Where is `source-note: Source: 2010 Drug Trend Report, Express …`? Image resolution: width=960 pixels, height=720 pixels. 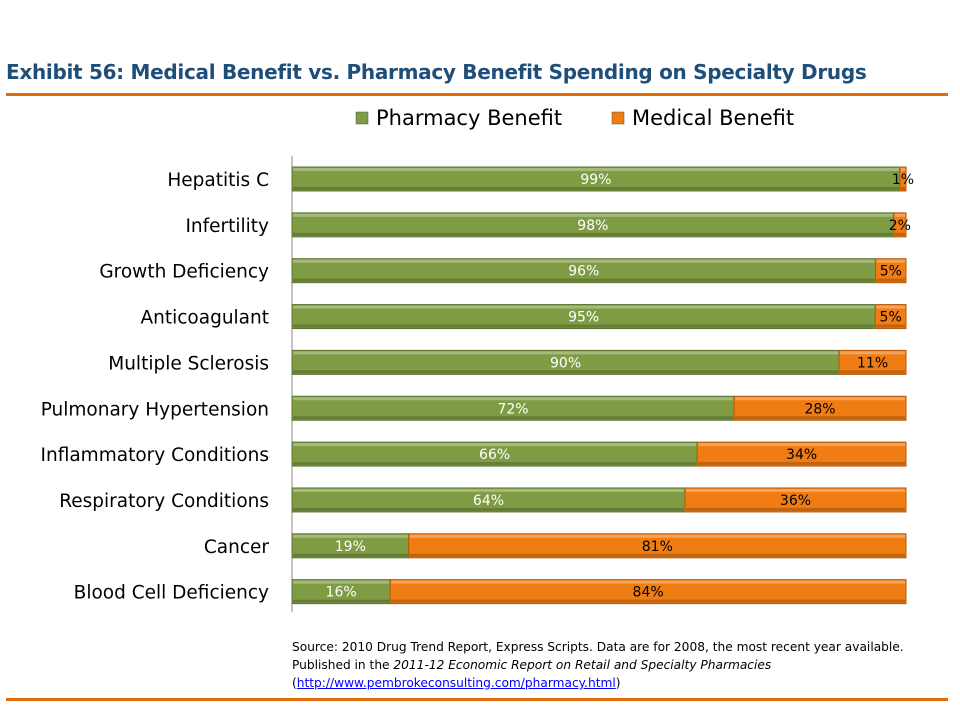 source-note: Source: 2010 Drug Trend Report, Express … is located at coordinates (598, 665).